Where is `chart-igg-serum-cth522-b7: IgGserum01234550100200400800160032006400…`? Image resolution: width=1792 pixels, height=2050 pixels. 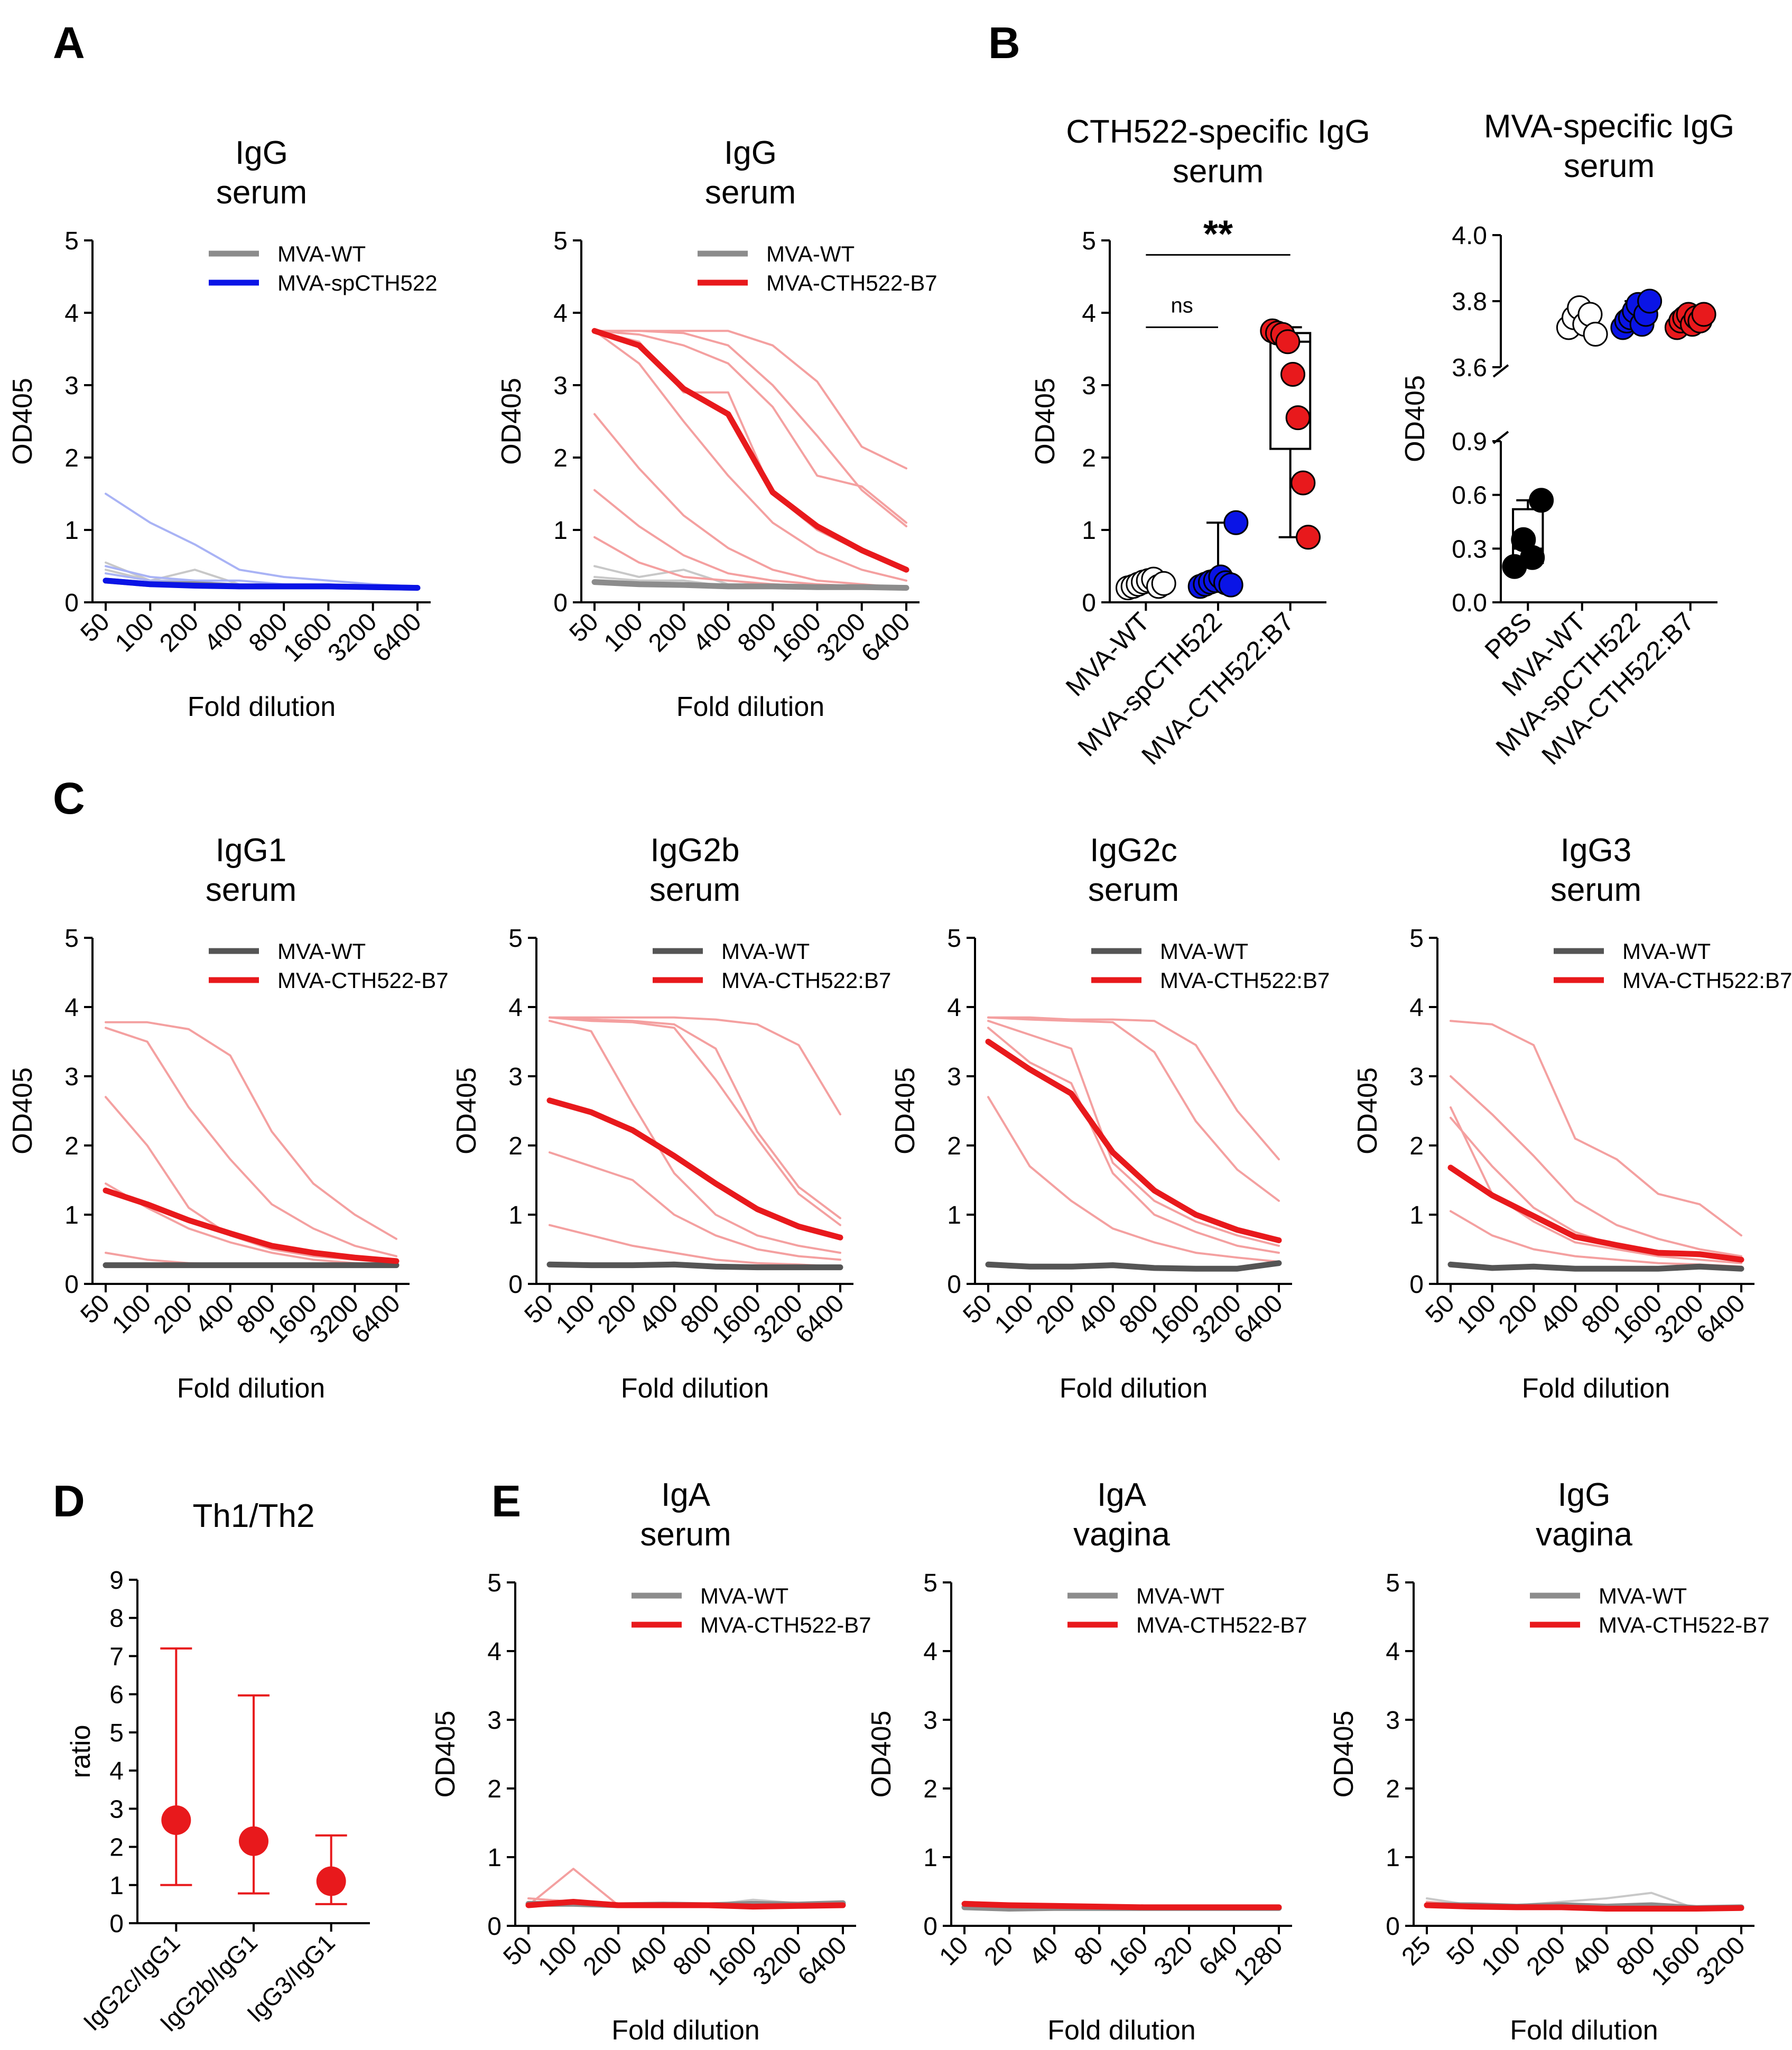 chart-igg-serum-cth522-b7: IgGserum01234550100200400800160032006400… is located at coordinates (716, 428).